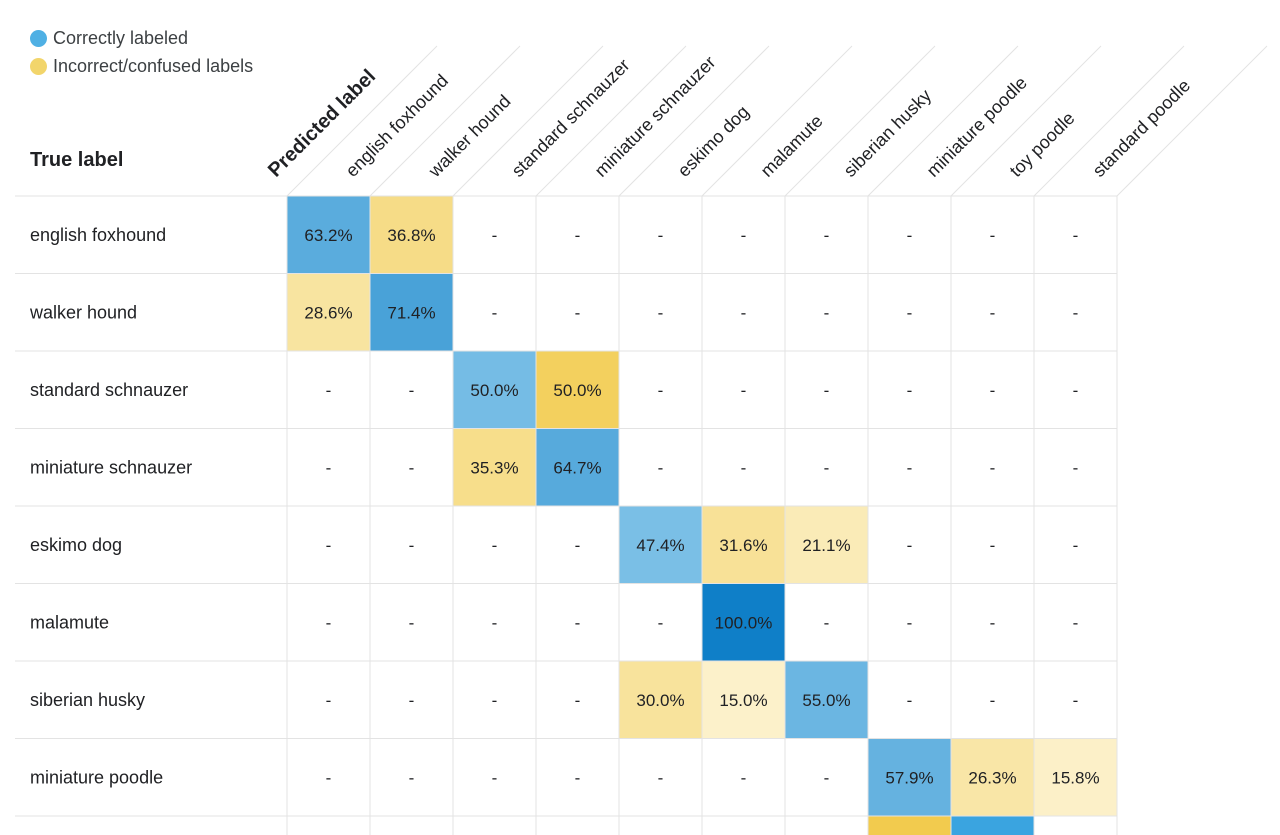  I want to click on column-label-6: siberian husky, so click(888, 133).